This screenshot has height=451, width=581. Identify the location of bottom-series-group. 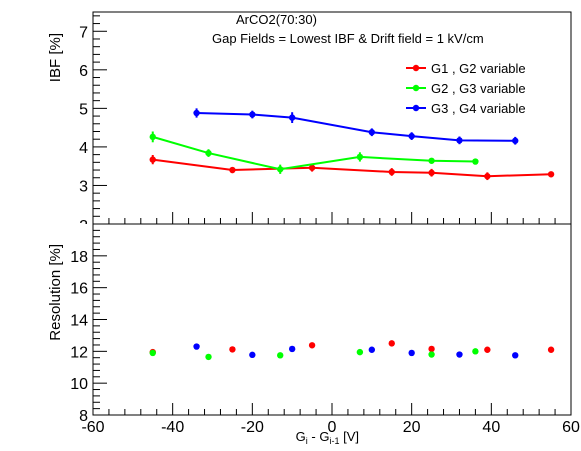
(352, 350).